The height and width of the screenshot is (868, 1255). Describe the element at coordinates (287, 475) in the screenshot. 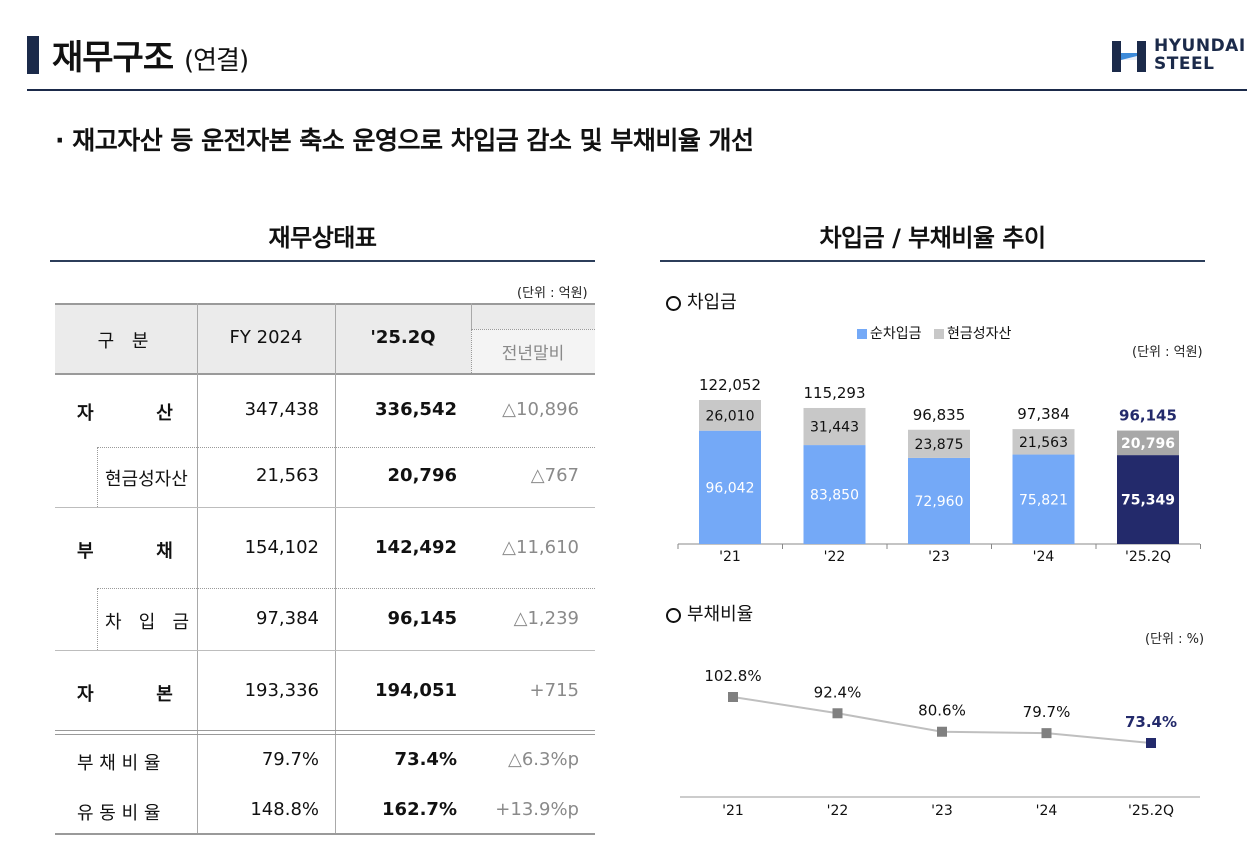

I see `row-fy2024: 21,563` at that location.